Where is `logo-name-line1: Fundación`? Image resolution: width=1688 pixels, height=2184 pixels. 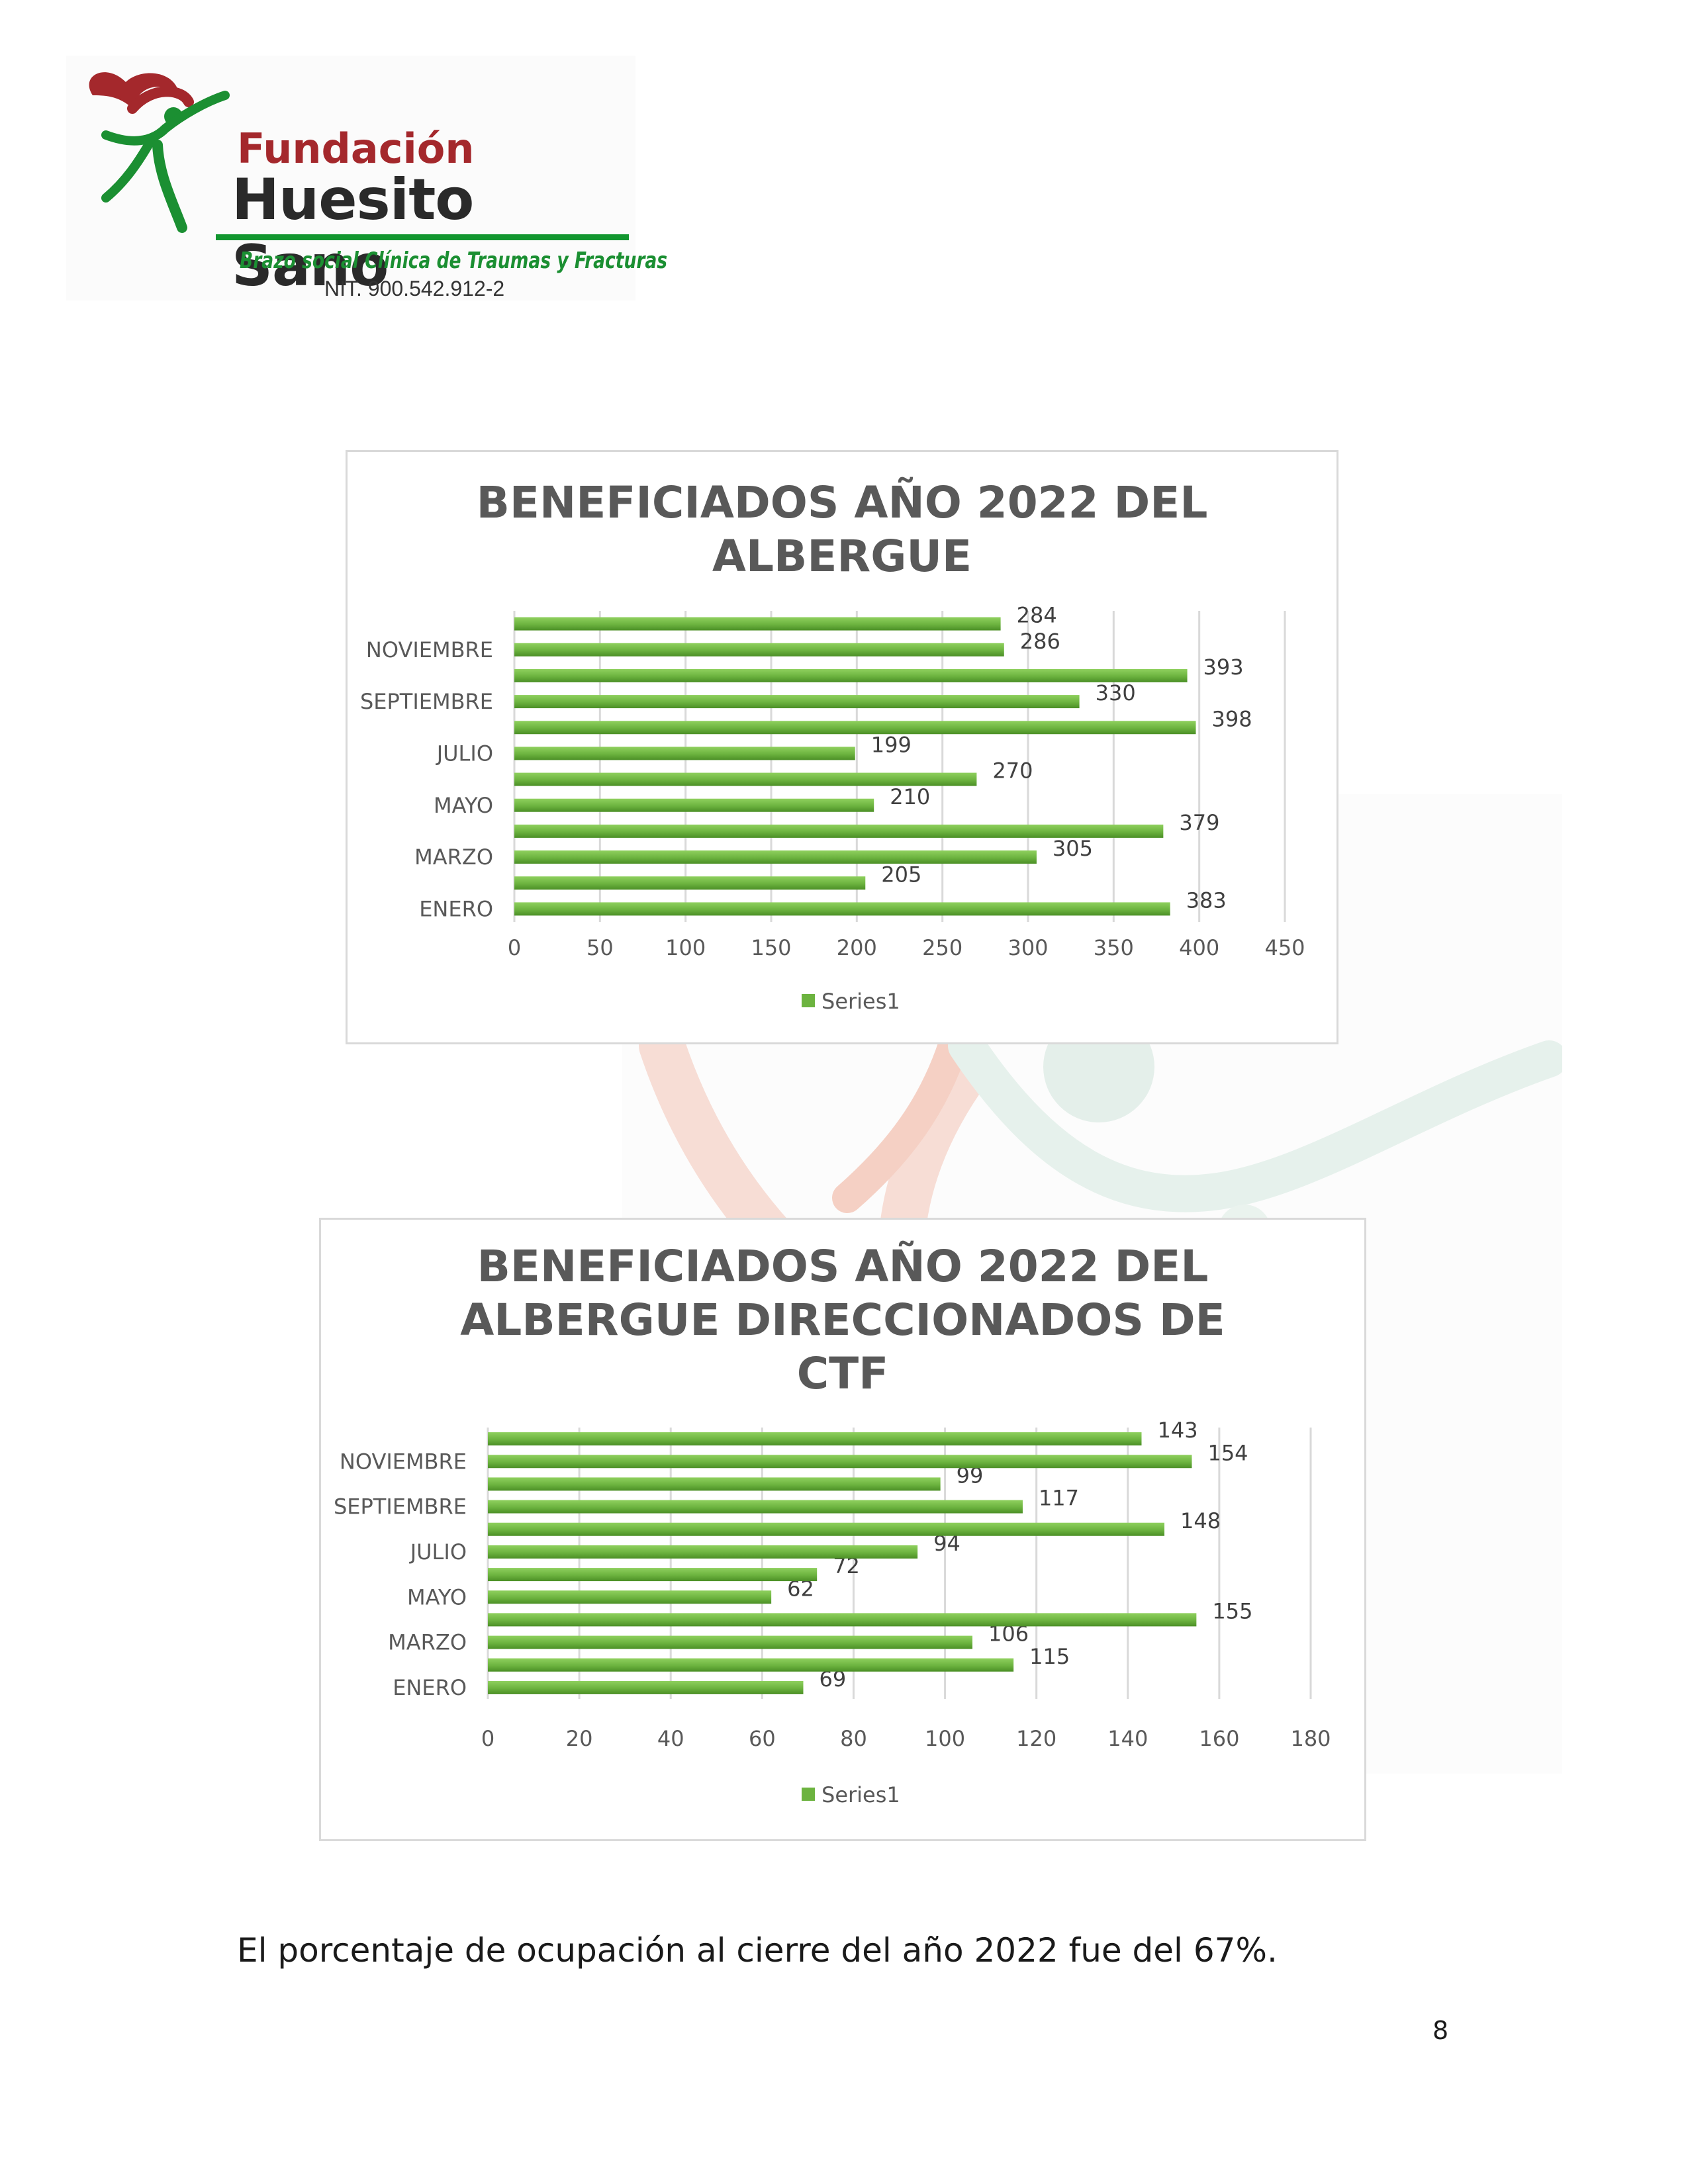 logo-name-line1: Fundación is located at coordinates (356, 148).